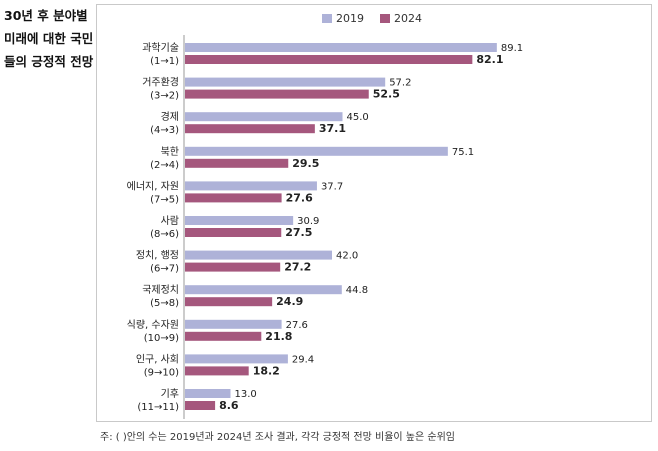 The height and width of the screenshot is (451, 658). Describe the element at coordinates (170, 152) in the screenshot. I see `category-label: 북한` at that location.